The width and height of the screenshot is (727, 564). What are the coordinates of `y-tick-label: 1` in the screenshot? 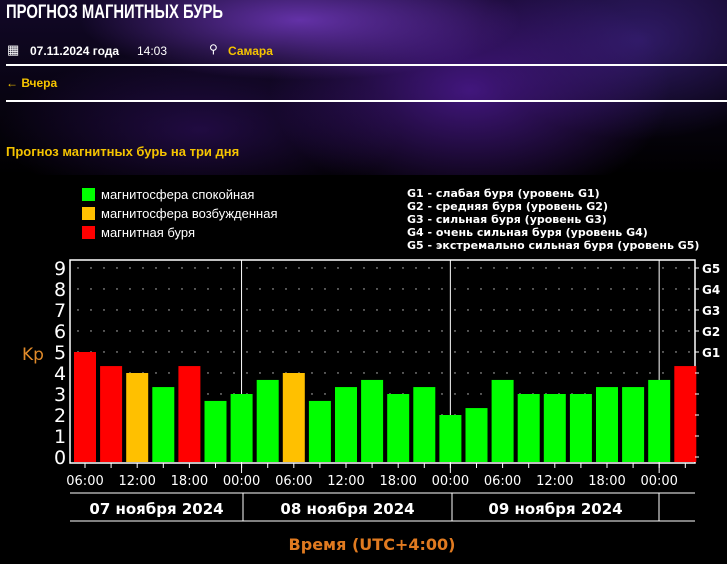 It's located at (60, 437).